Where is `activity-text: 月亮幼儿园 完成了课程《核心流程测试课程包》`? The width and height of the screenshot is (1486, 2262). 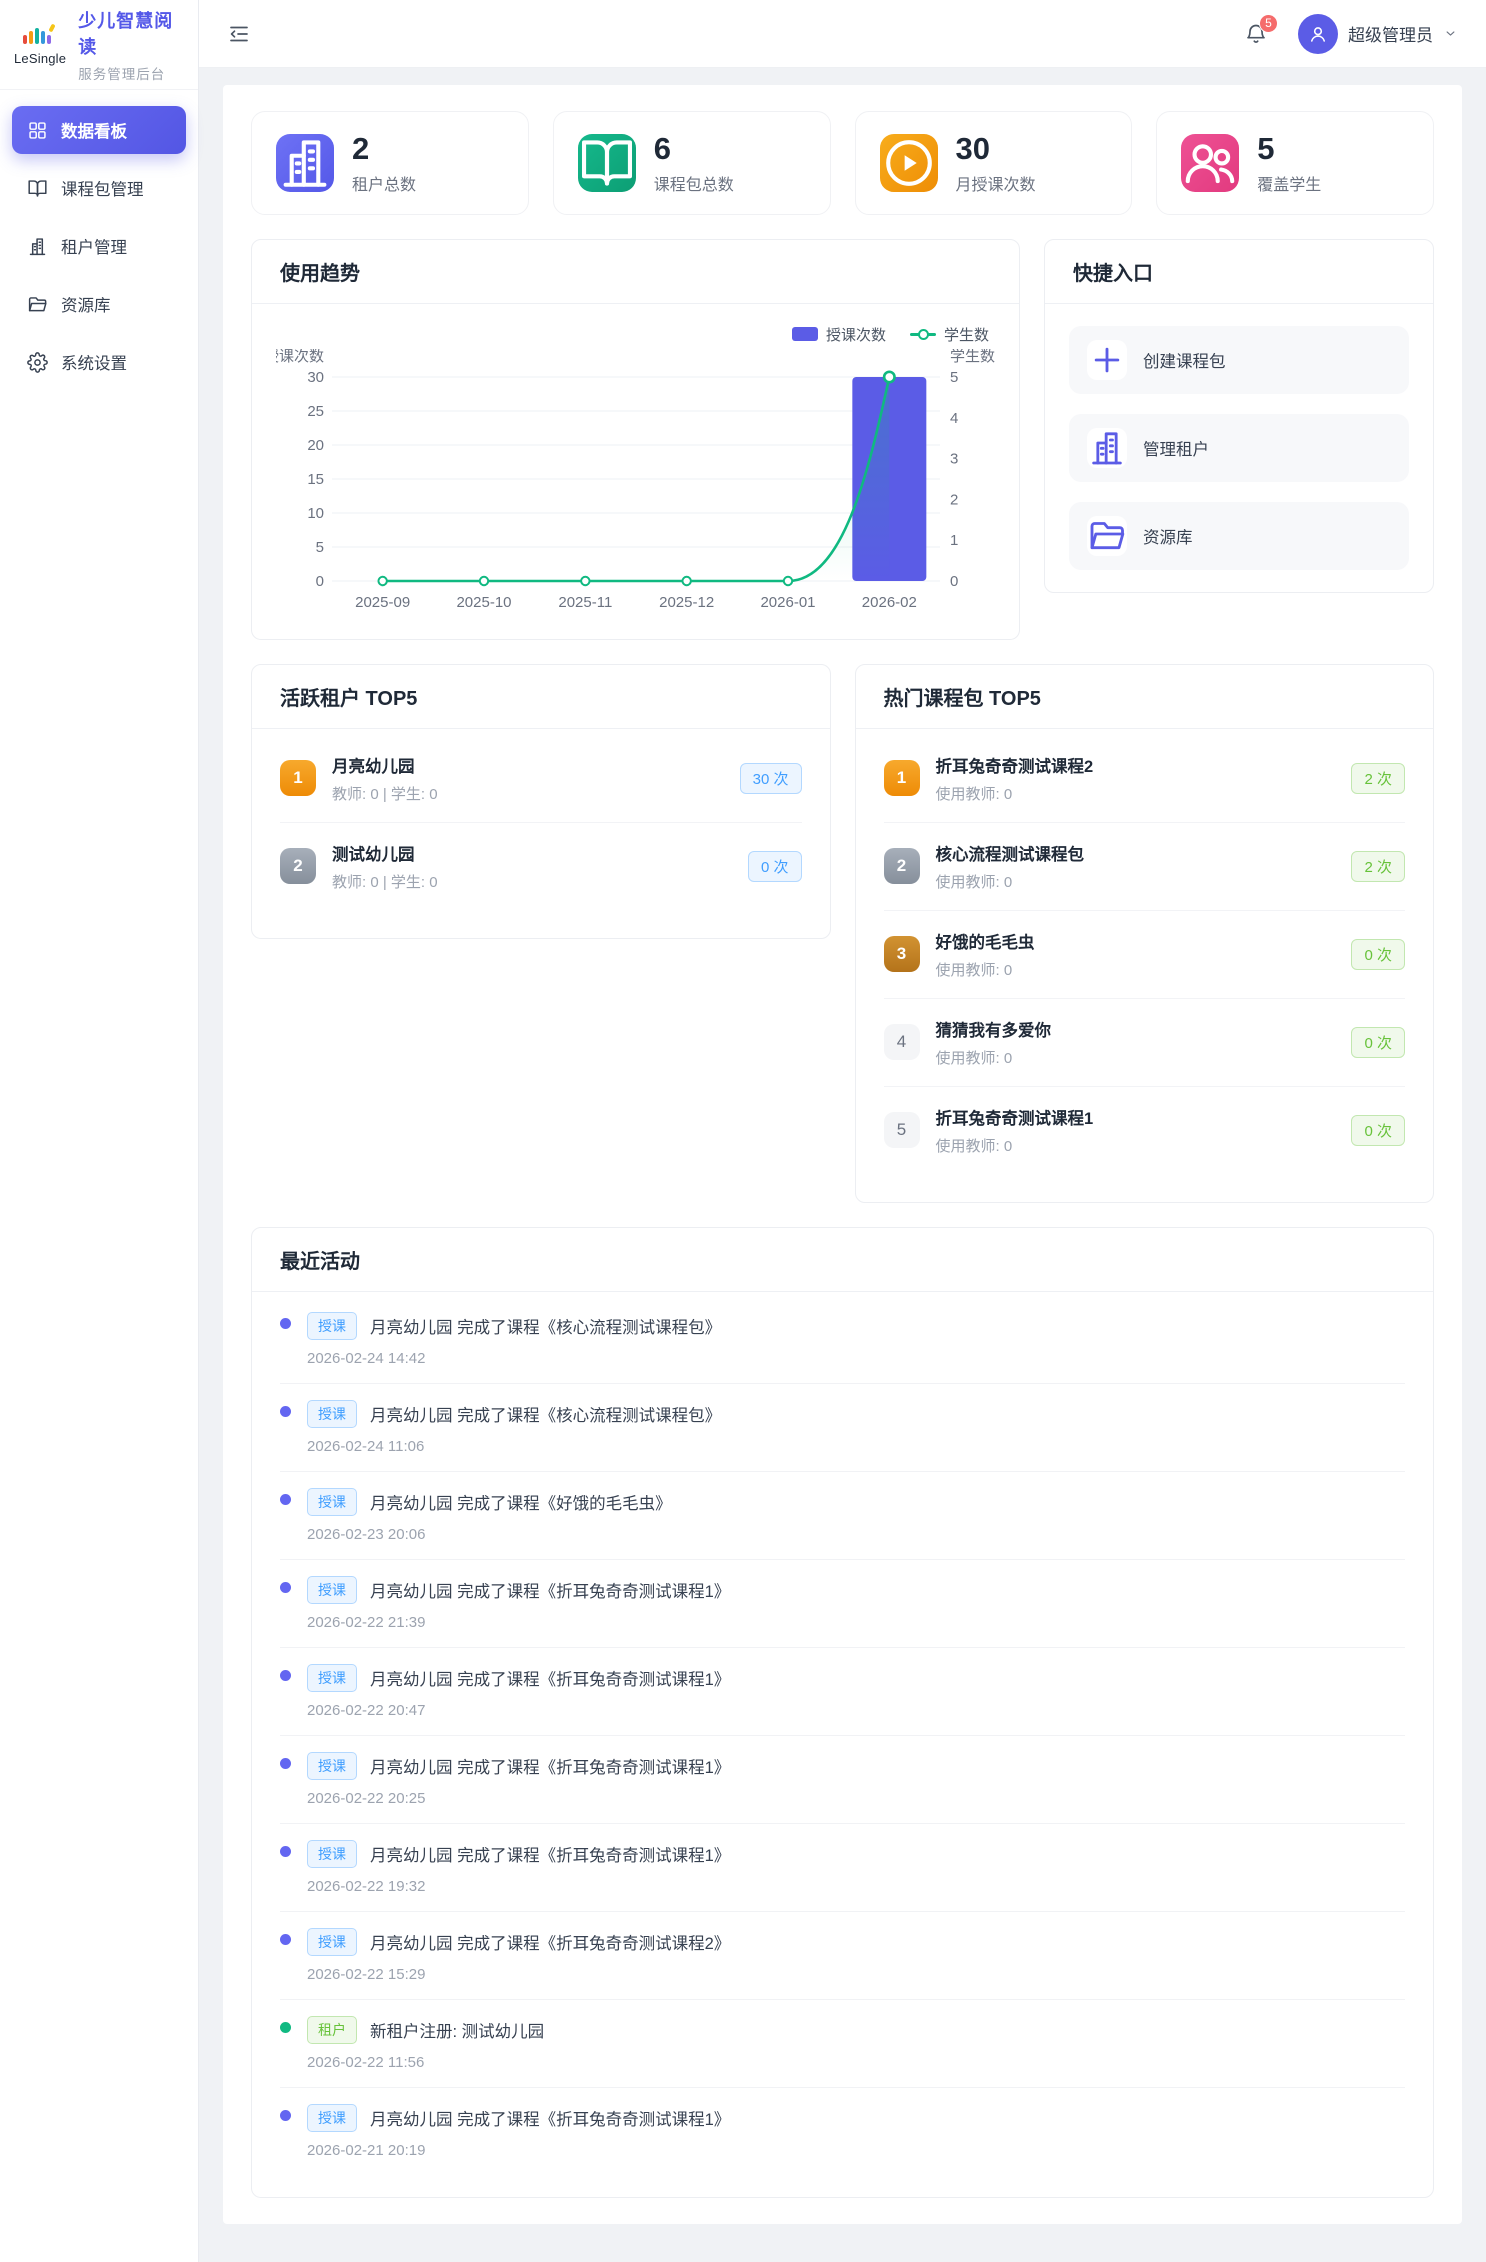 activity-text: 月亮幼儿园 完成了课程《核心流程测试课程包》 is located at coordinates (546, 1415).